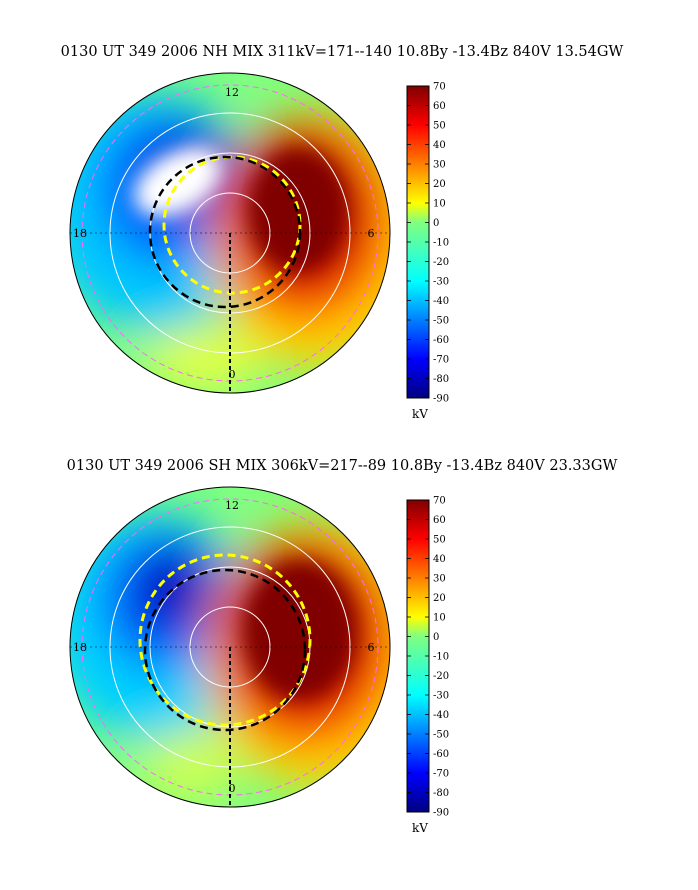 The image size is (698, 890). What do you see at coordinates (441, 243) in the screenshot?
I see `north-colorbar-tick-label: -10` at bounding box center [441, 243].